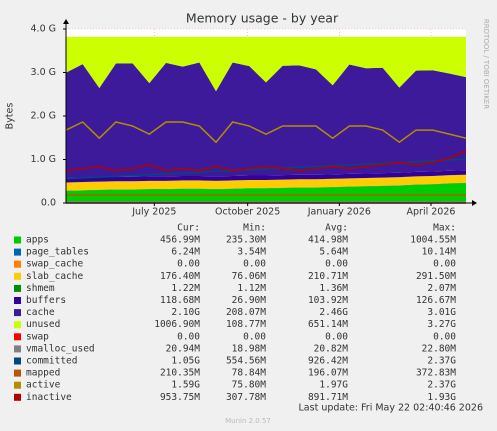 This screenshot has width=497, height=431. What do you see at coordinates (40, 288) in the screenshot?
I see `legend-label: shmem` at bounding box center [40, 288].